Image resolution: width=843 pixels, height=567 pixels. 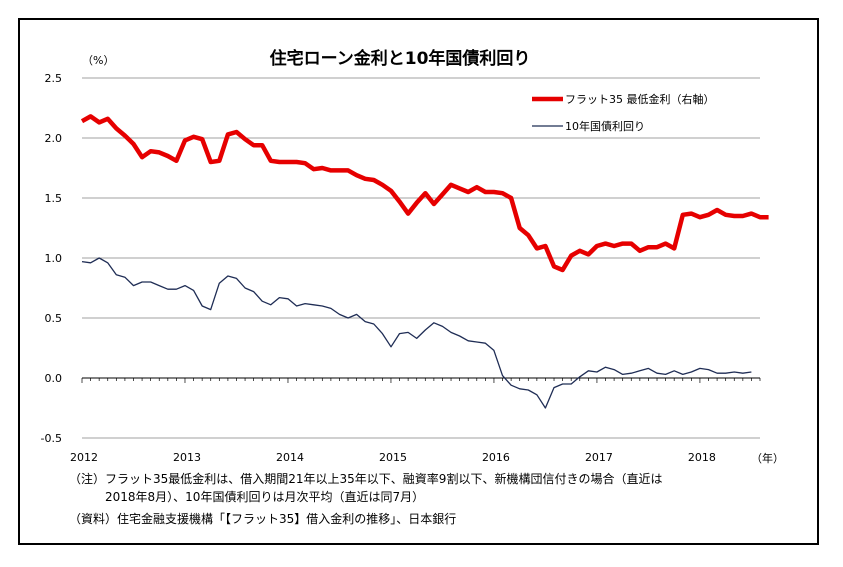 I want to click on legend: フラット35 最低金利（右軸） 10年国債利回り, so click(x=623, y=112).